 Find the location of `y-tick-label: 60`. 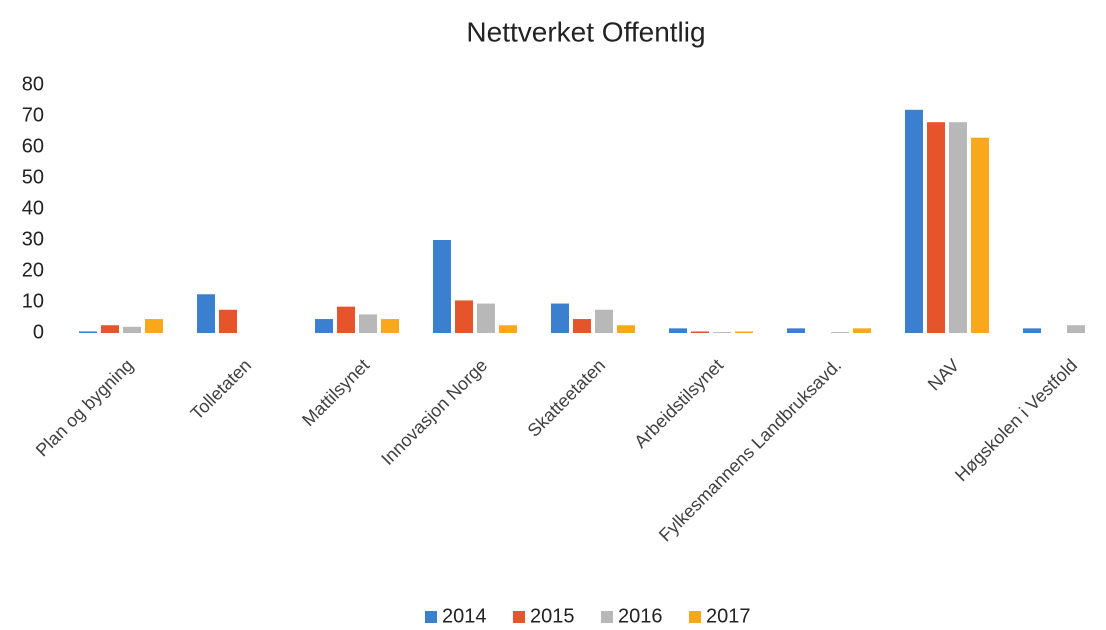

y-tick-label: 60 is located at coordinates (33, 146).